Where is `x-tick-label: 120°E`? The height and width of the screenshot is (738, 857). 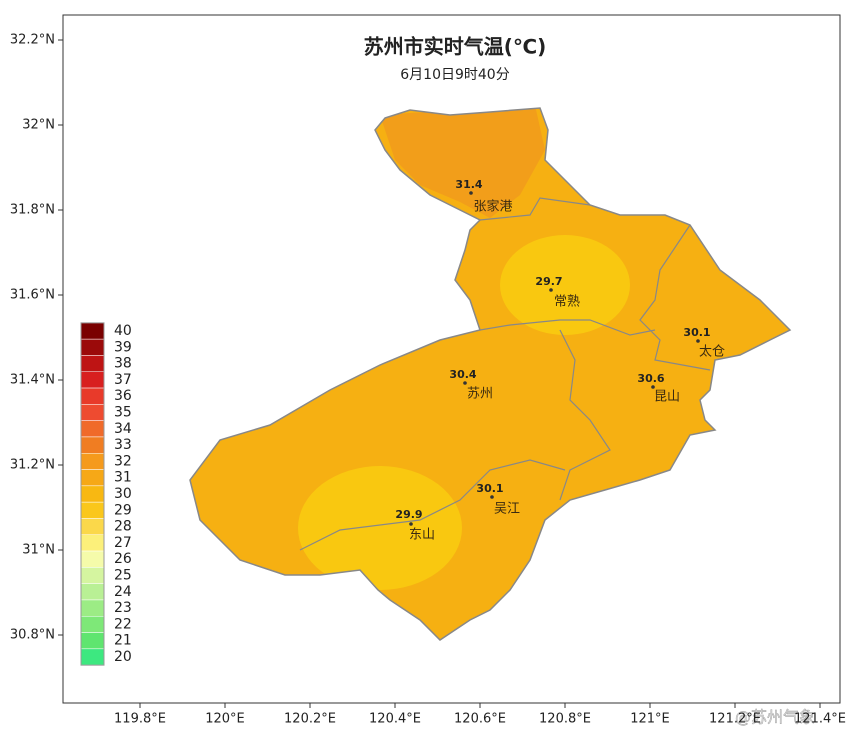
x-tick-label: 120°E is located at coordinates (225, 719).